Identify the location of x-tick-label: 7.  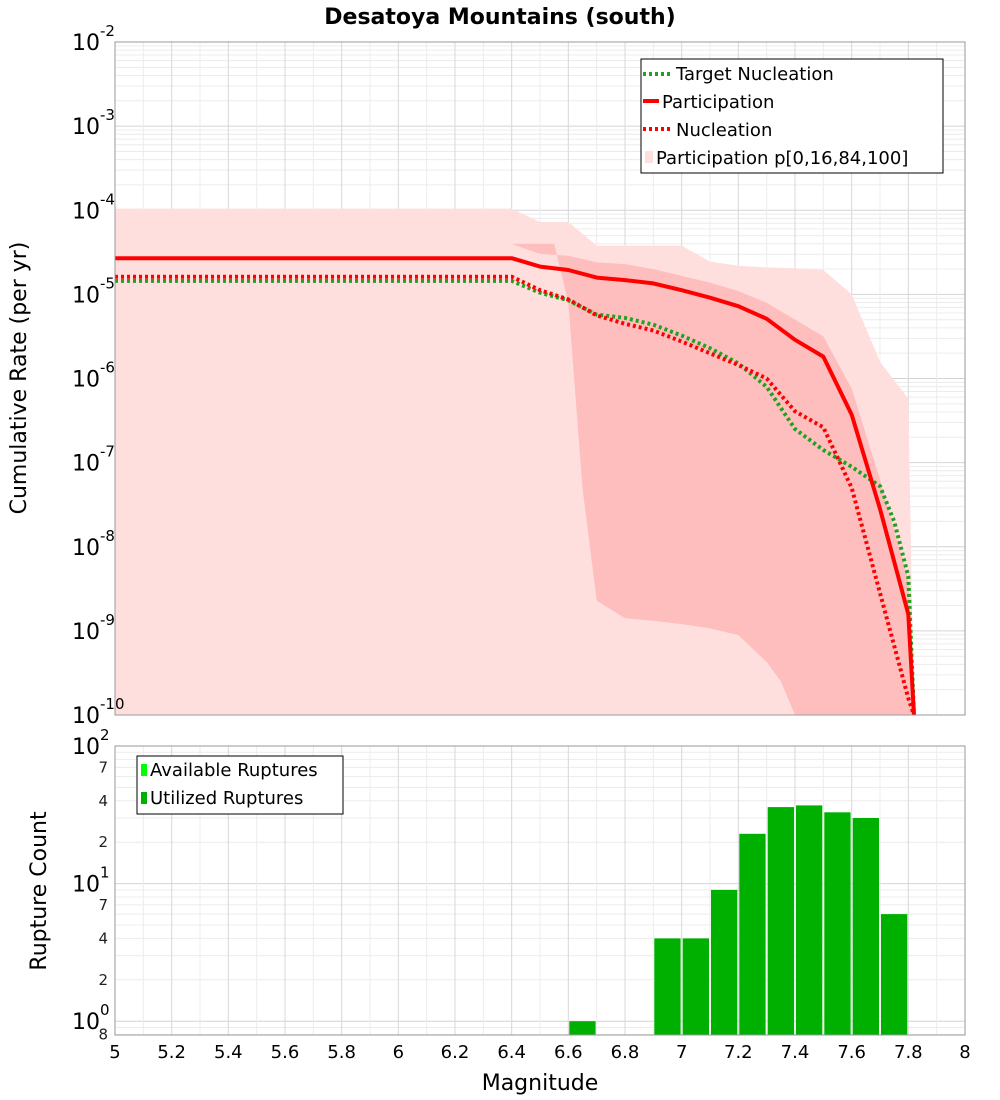
(681, 1052).